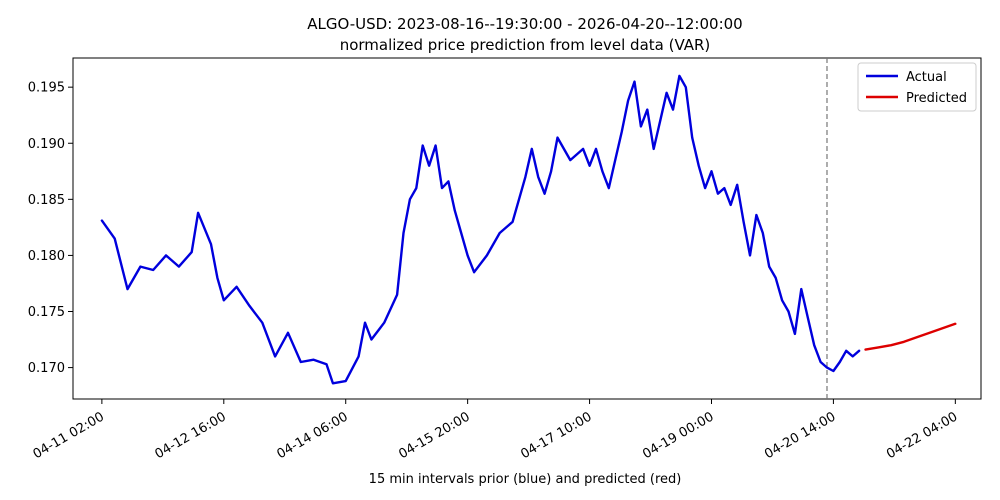 Image resolution: width=1000 pixels, height=500 pixels. What do you see at coordinates (46, 368) in the screenshot?
I see `y-tick-label: 0.170` at bounding box center [46, 368].